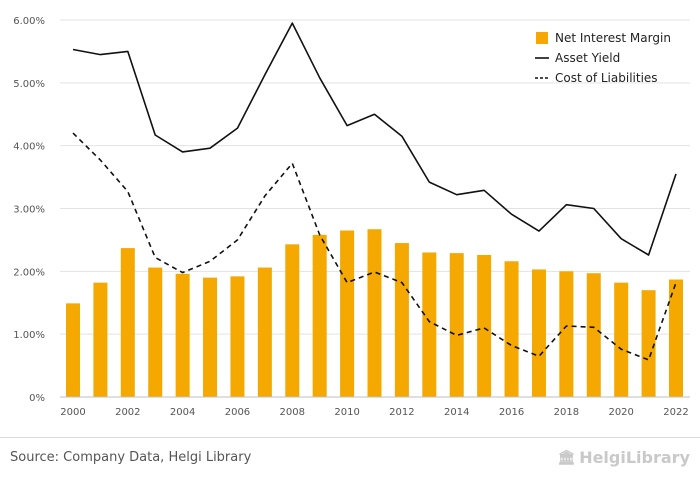  Describe the element at coordinates (182, 412) in the screenshot. I see `x-tick-label: 2004` at that location.